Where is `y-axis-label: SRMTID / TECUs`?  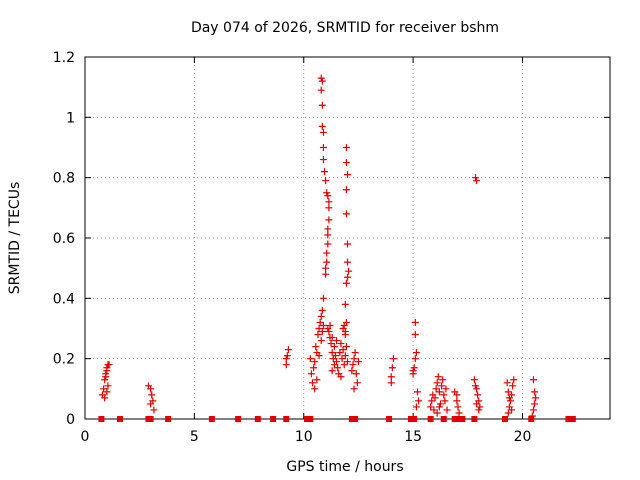
y-axis-label: SRMTID / TECUs is located at coordinates (15, 238).